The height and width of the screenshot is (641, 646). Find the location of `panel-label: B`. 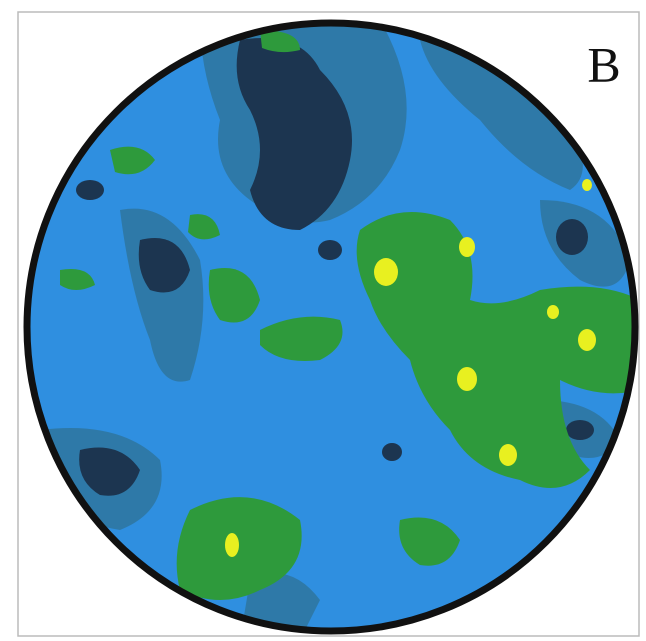

panel-label: B is located at coordinates (603, 64).